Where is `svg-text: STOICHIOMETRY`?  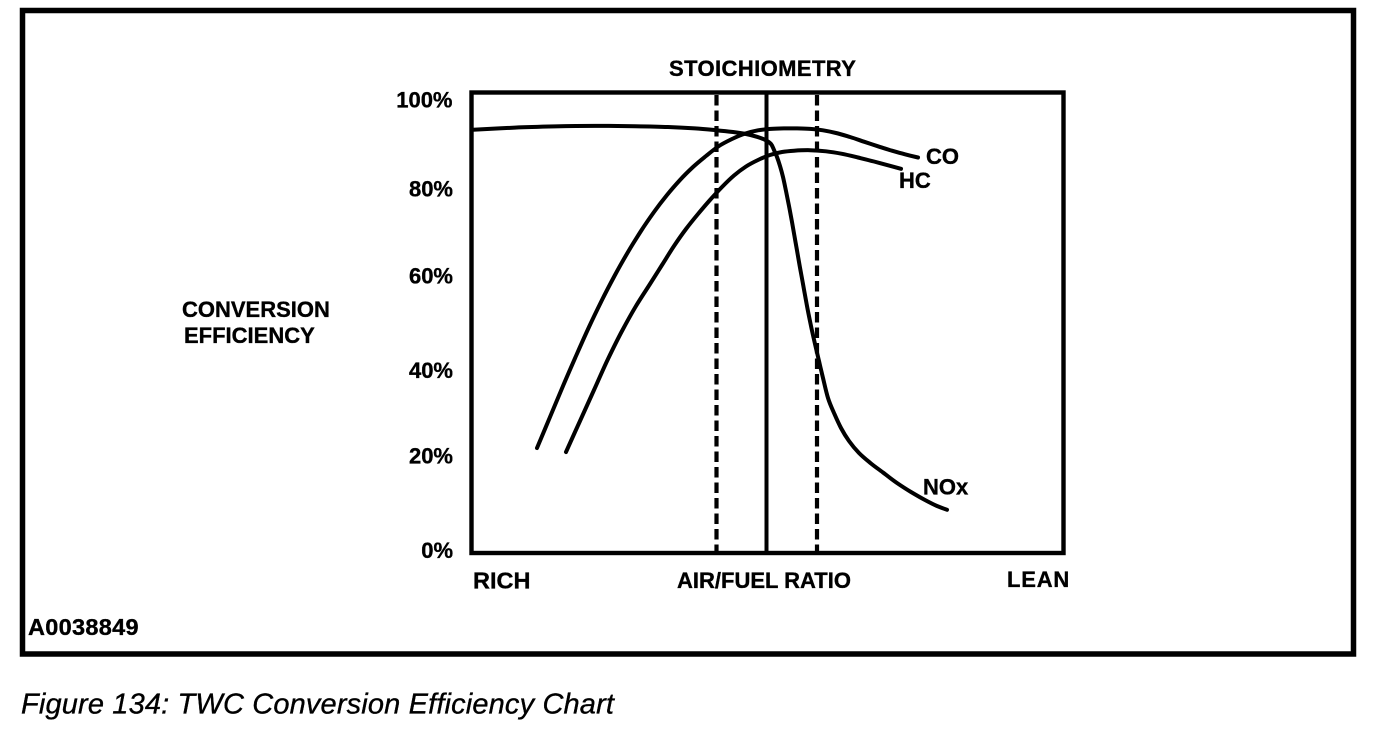
svg-text: STOICHIOMETRY is located at coordinates (762, 68).